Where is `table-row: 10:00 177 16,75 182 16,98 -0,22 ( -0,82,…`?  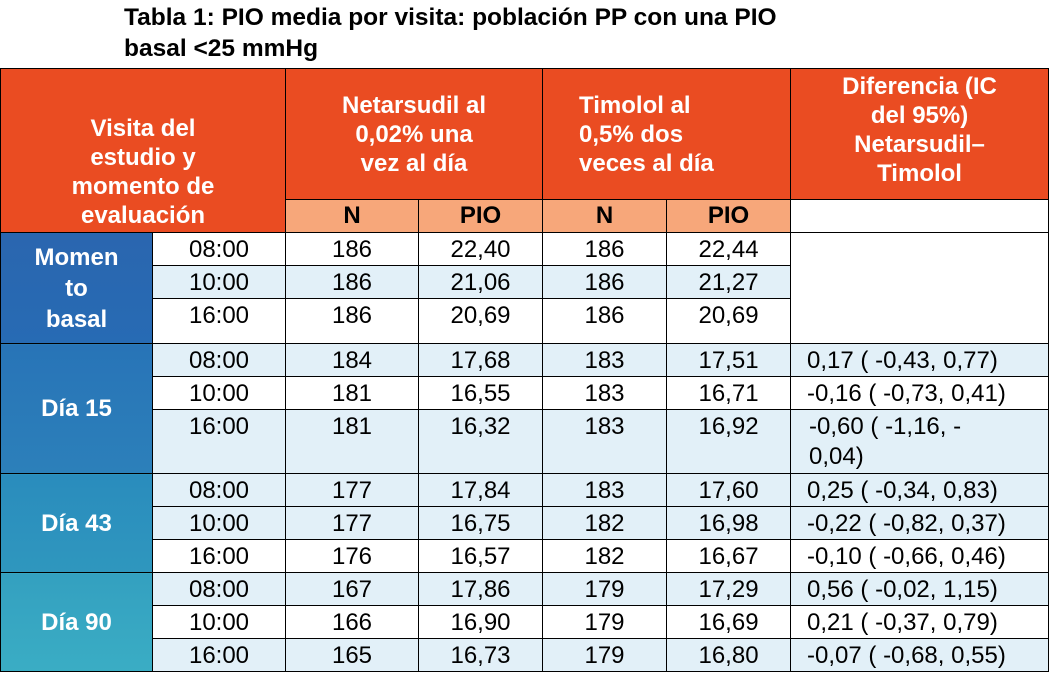
table-row: 10:00 177 16,75 182 16,98 -0,22 ( -0,82,… is located at coordinates (525, 523).